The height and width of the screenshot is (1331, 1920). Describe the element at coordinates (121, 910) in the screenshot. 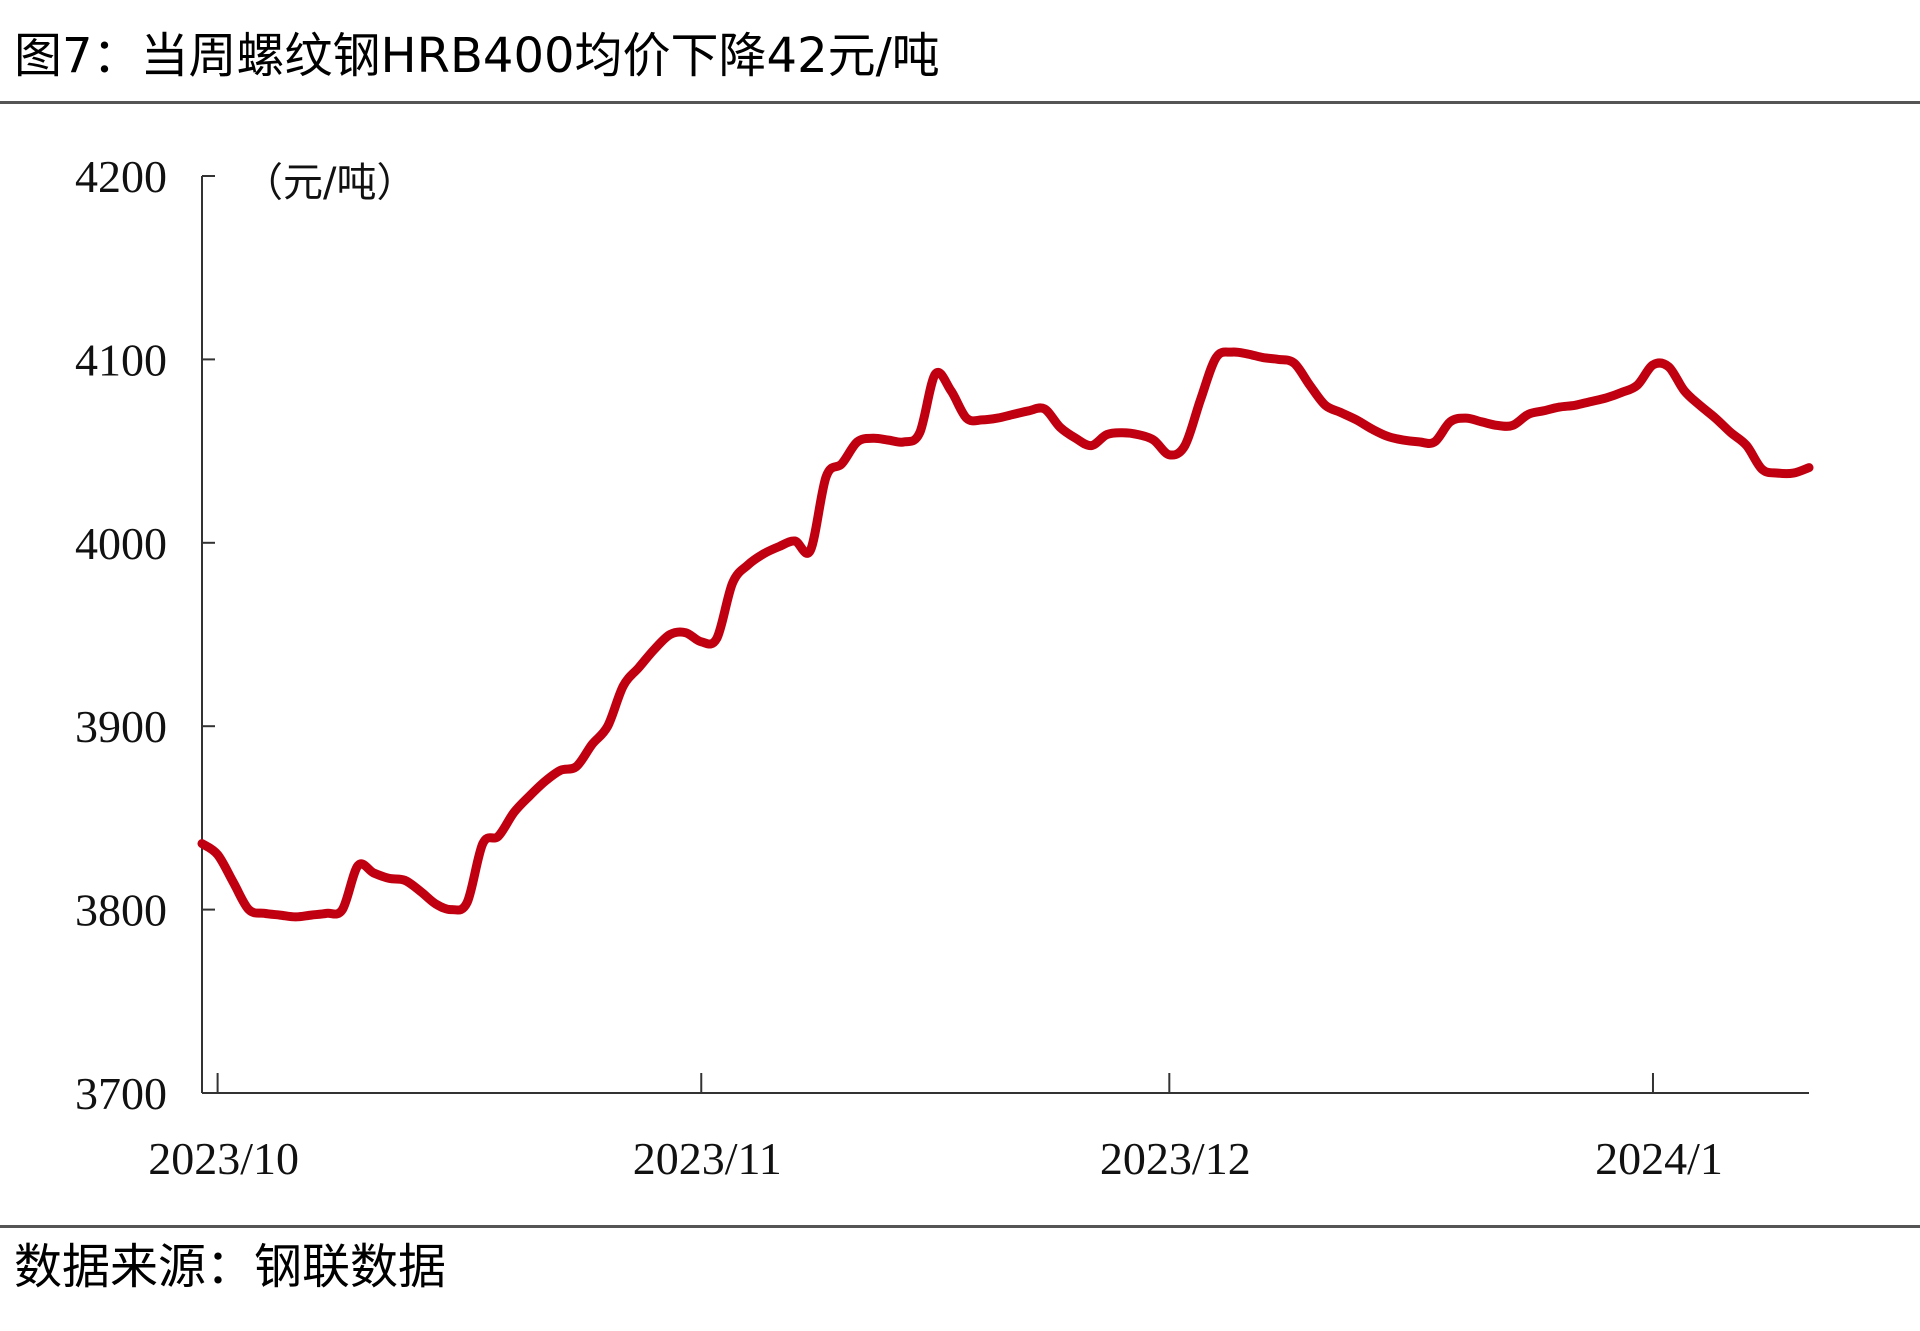

I see `y-tick-label: 3800` at that location.